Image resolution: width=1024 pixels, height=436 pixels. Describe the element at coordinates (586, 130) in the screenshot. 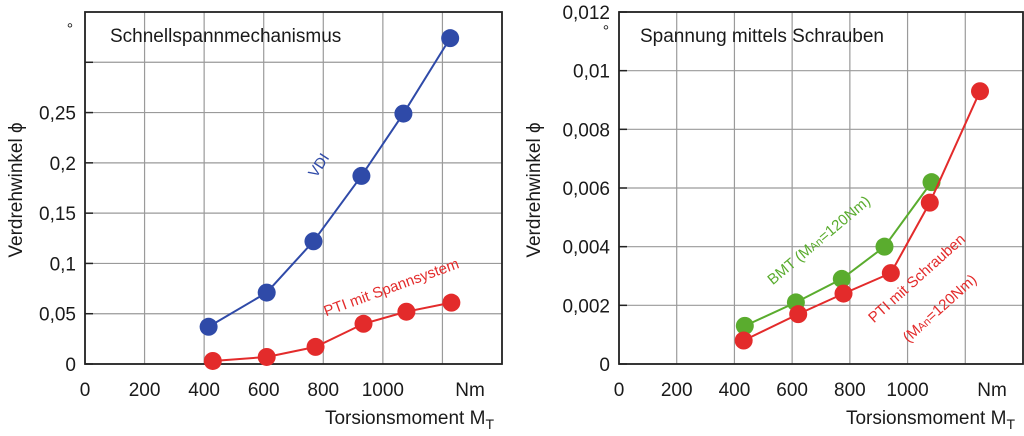

I see `y-tick-label: 0,008` at that location.